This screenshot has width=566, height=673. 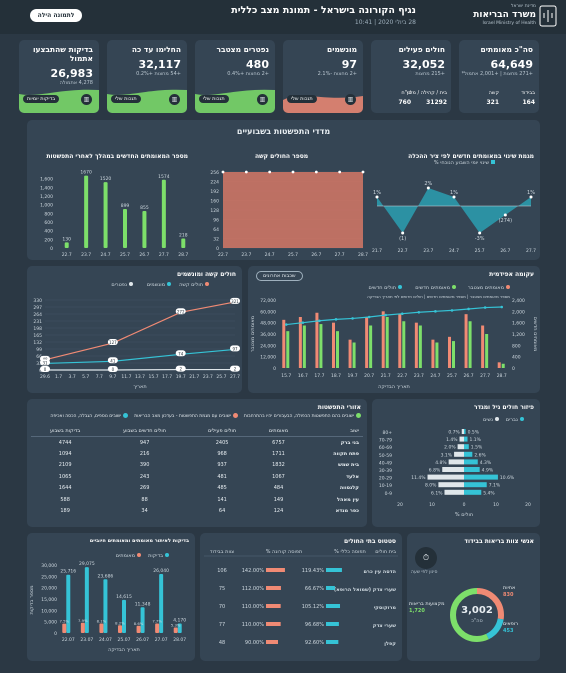 What do you see at coordinates (83, 620) in the screenshot?
I see `data-label: 7.9%` at bounding box center [83, 620].